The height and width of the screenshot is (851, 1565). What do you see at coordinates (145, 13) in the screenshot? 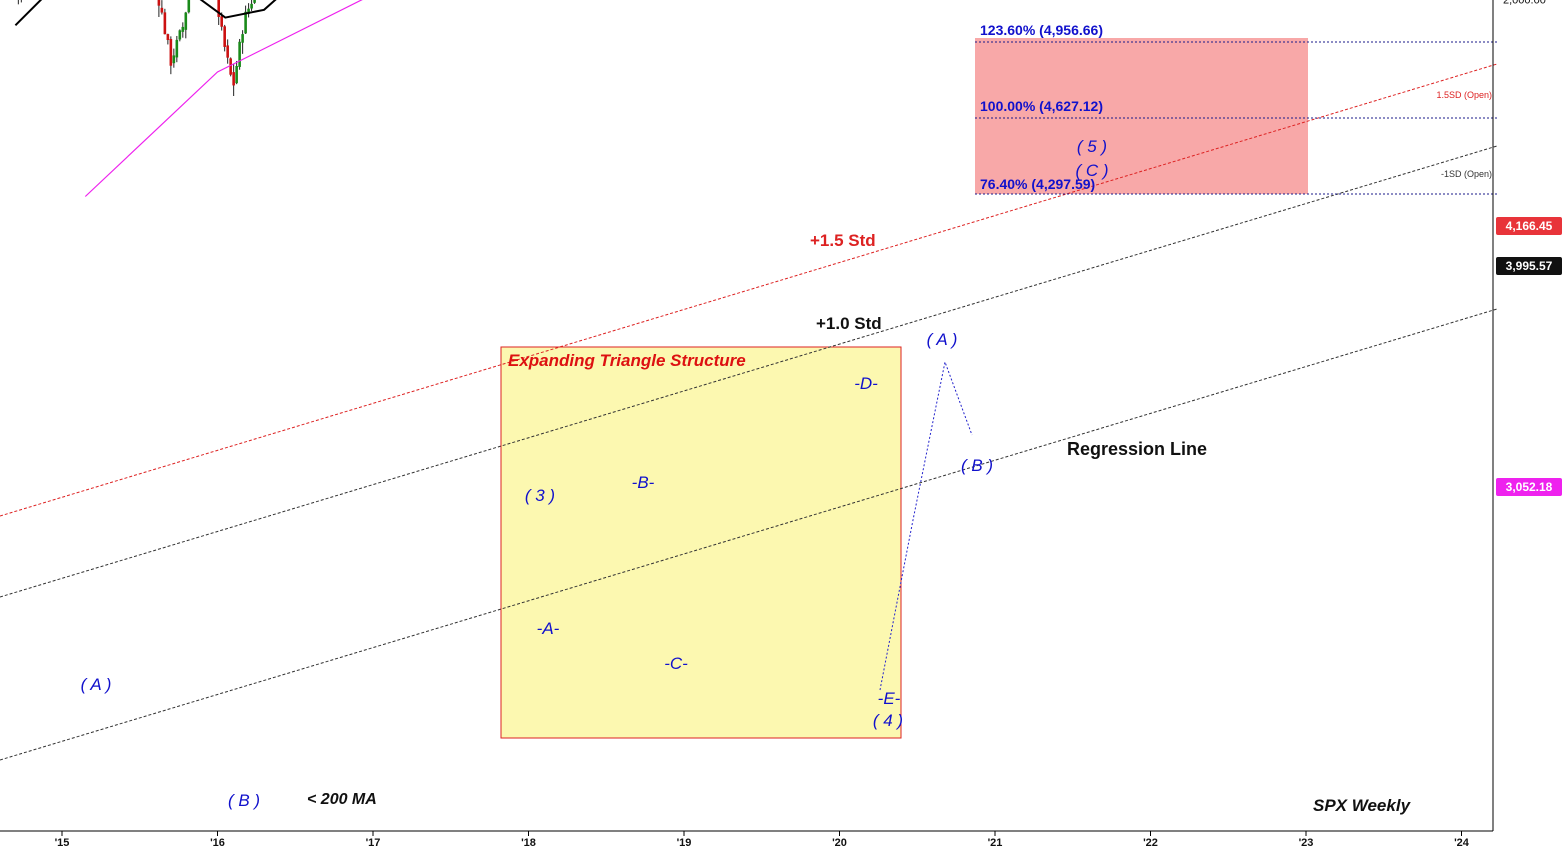
I see `moving-average-line` at bounding box center [145, 13].